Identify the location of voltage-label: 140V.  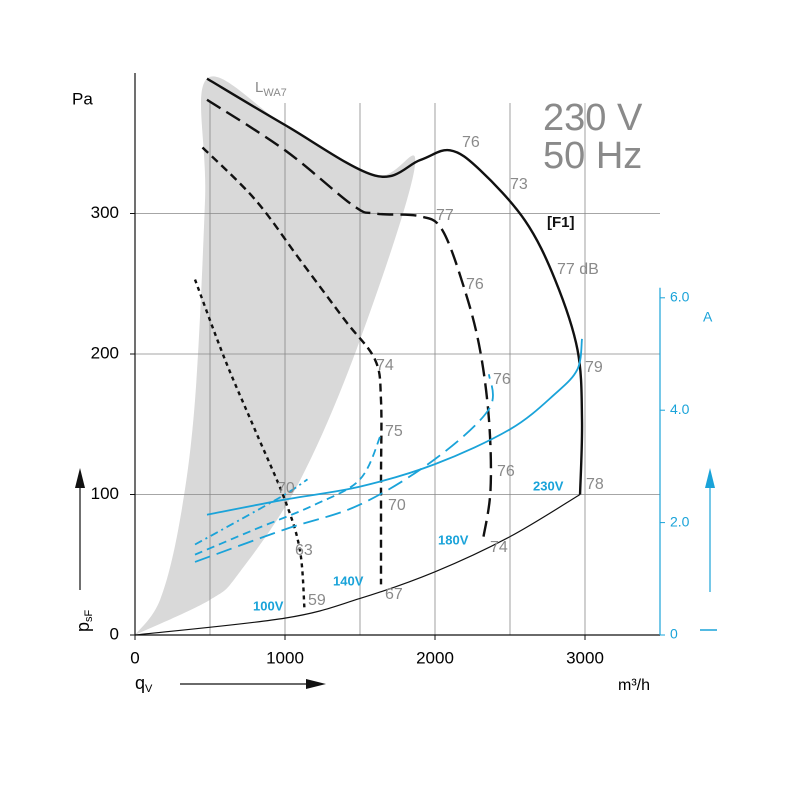
(348, 580).